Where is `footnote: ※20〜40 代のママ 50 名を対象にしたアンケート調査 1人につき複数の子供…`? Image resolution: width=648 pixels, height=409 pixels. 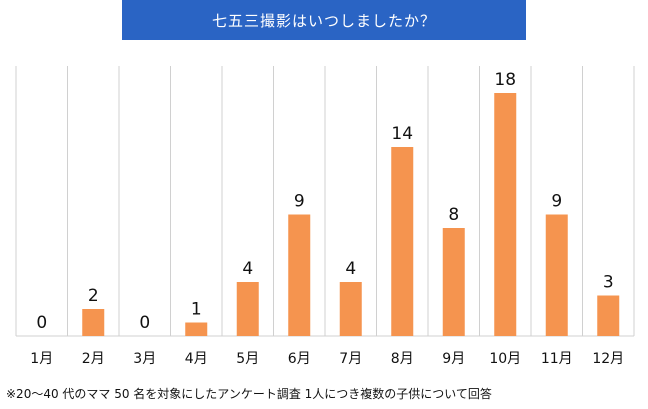 footnote: ※20〜40 代のママ 50 名を対象にしたアンケート調査 1人につき複数の子供… is located at coordinates (249, 394).